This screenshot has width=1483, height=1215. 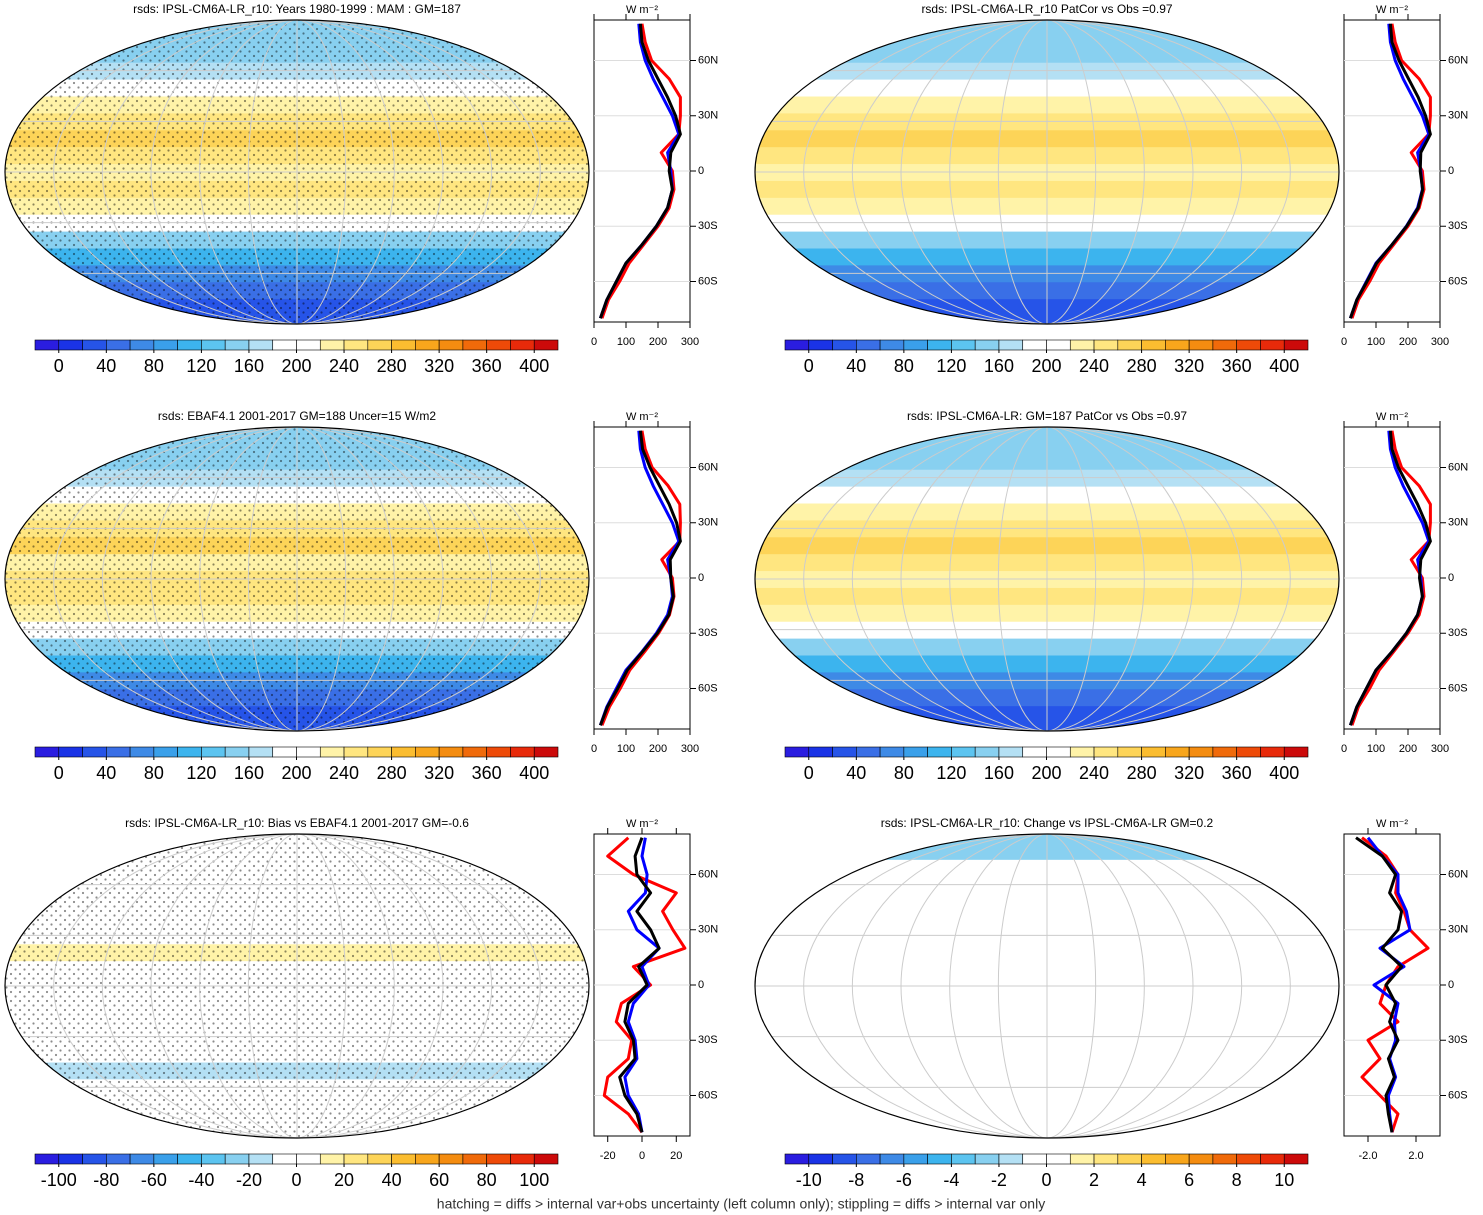 What do you see at coordinates (487, 1180) in the screenshot?
I see `colorbar-label: 80` at bounding box center [487, 1180].